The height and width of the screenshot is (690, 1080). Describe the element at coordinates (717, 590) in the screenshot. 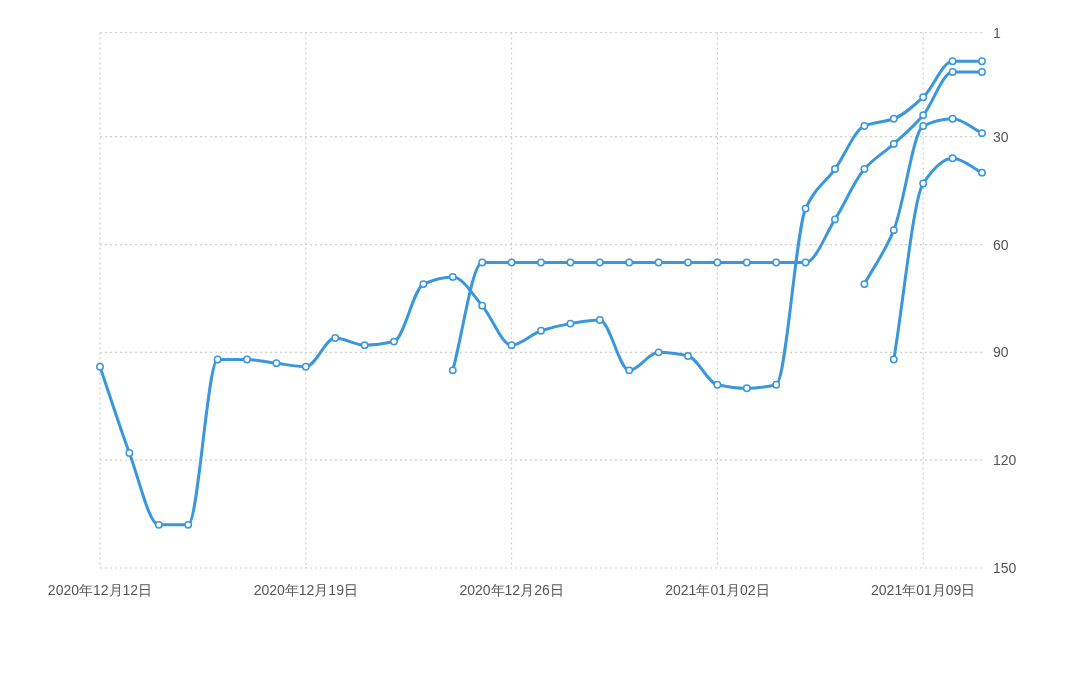

I see `x-tick-label: 2021年01月02日` at that location.